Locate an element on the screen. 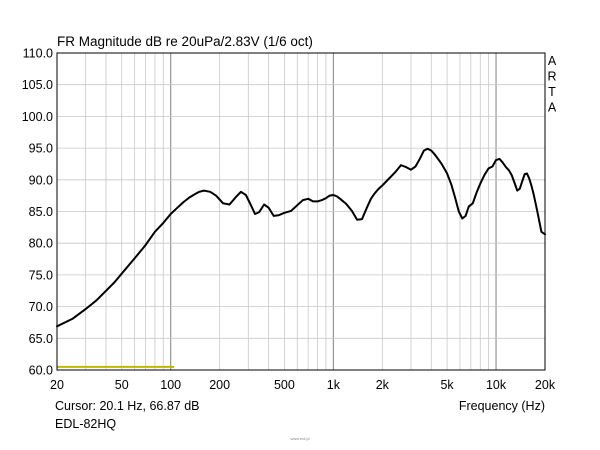 The height and width of the screenshot is (450, 600). x-tick-label: 50 is located at coordinates (122, 385).